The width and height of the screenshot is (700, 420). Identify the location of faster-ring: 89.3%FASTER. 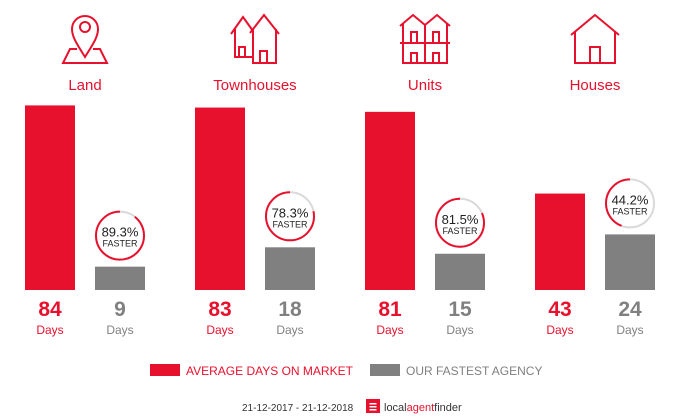
(120, 235).